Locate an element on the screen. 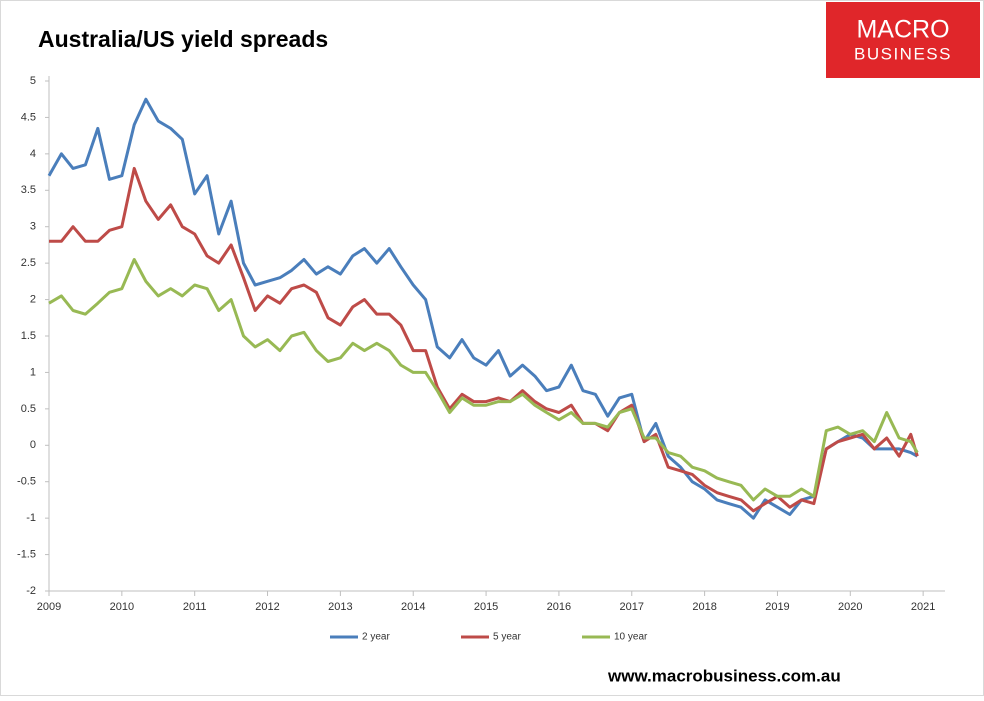 Image resolution: width=984 pixels, height=701 pixels. x-tick-label: 2020 is located at coordinates (850, 607).